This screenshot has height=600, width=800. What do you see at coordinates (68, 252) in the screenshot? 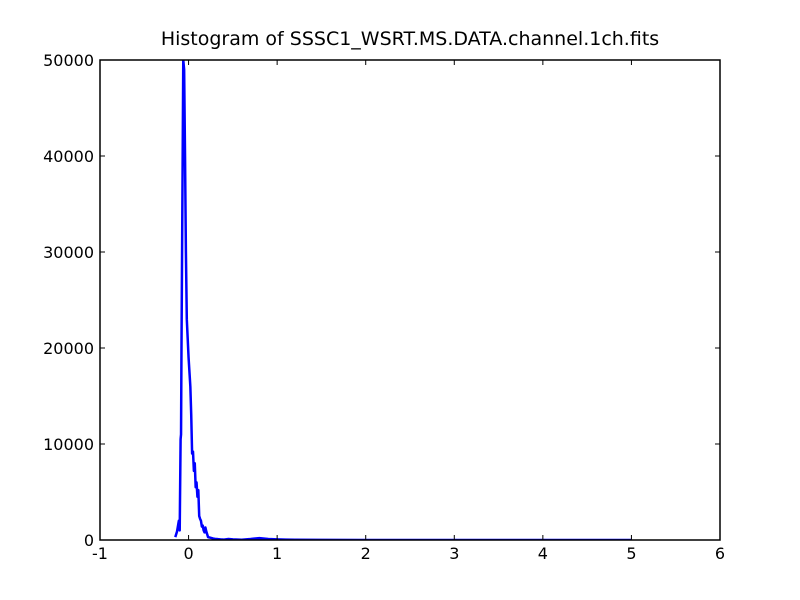
I see `y-tick-label-3: 30000` at bounding box center [68, 252].